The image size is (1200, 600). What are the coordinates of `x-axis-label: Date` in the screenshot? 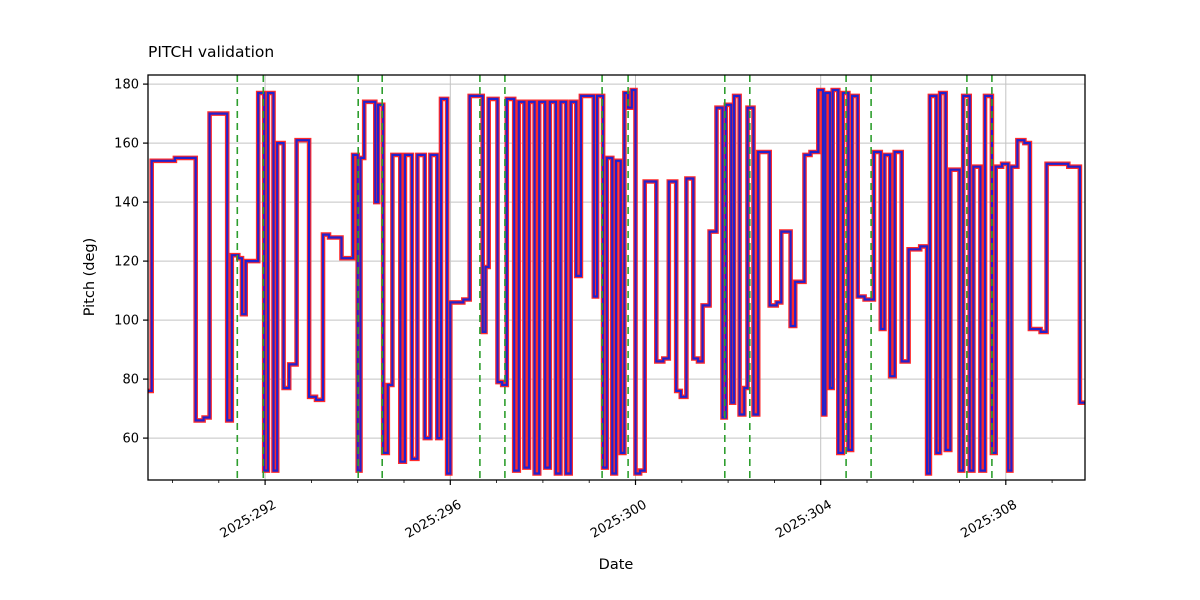 It's located at (616, 565).